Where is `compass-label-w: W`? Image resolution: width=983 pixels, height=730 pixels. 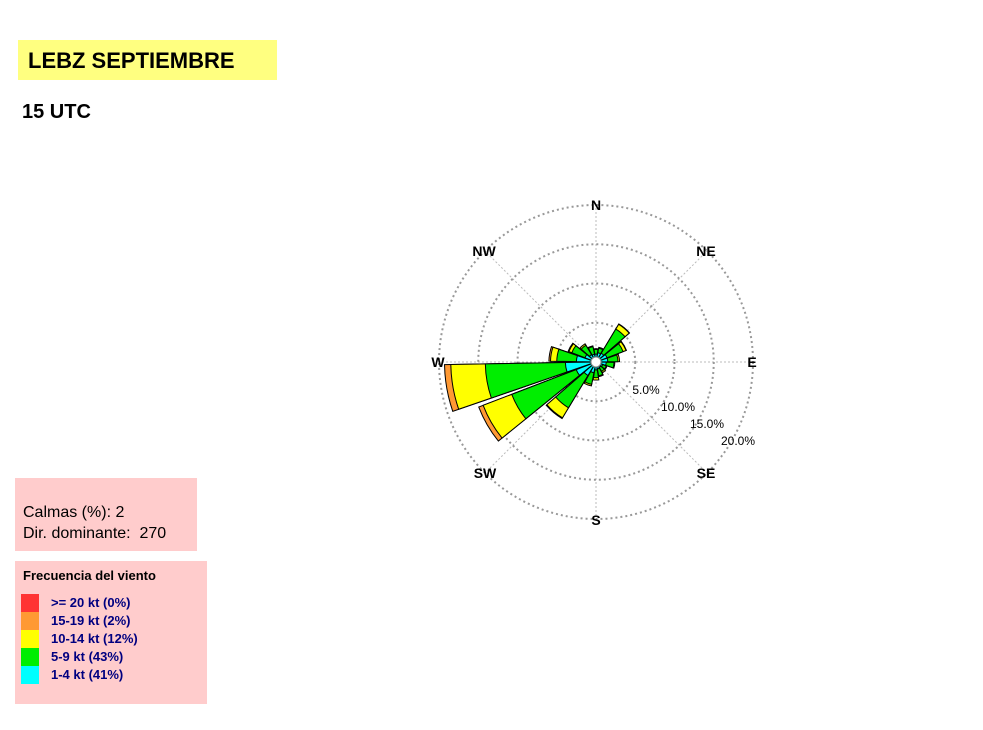
compass-label-w: W is located at coordinates (438, 362).